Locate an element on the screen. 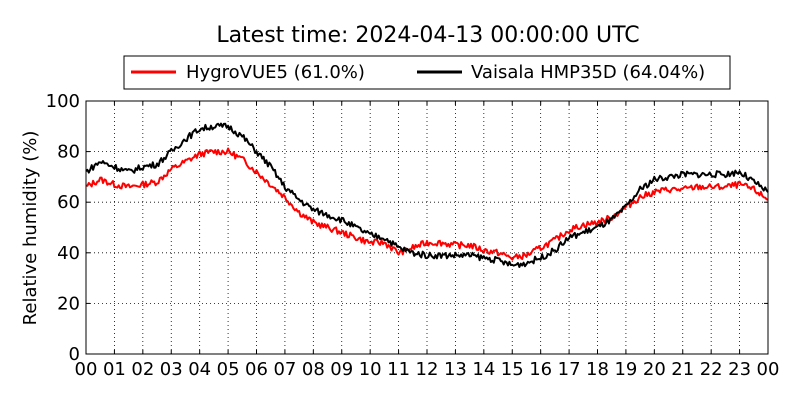 The width and height of the screenshot is (800, 404). x-tick-label: 03 is located at coordinates (171, 369).